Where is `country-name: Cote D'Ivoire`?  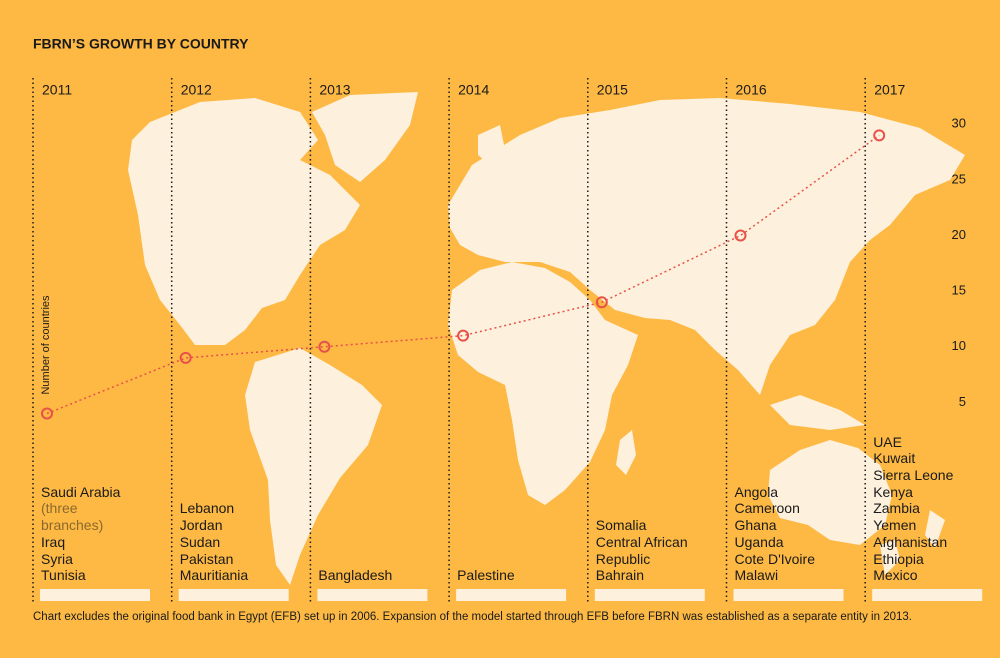
country-name: Cote D'Ivoire is located at coordinates (774, 558).